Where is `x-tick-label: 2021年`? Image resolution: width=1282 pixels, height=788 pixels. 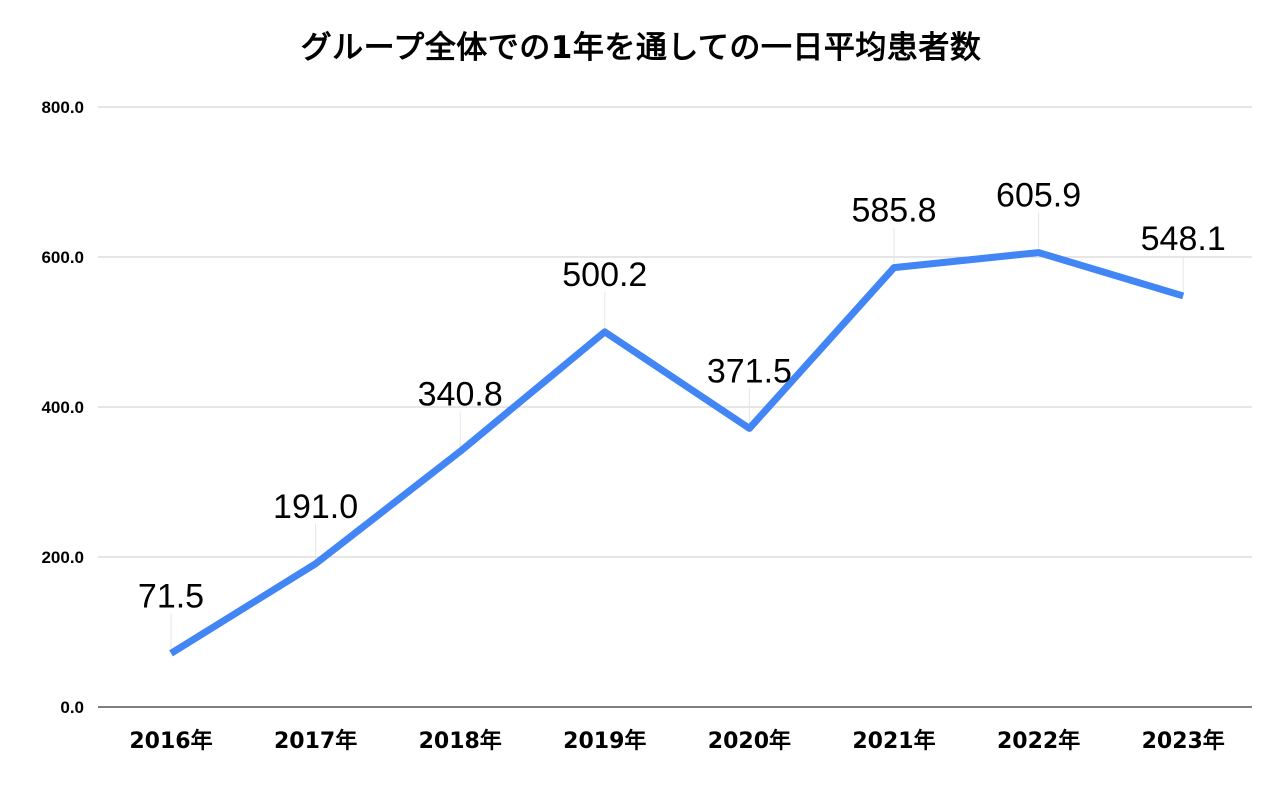
x-tick-label: 2021年 is located at coordinates (893, 741).